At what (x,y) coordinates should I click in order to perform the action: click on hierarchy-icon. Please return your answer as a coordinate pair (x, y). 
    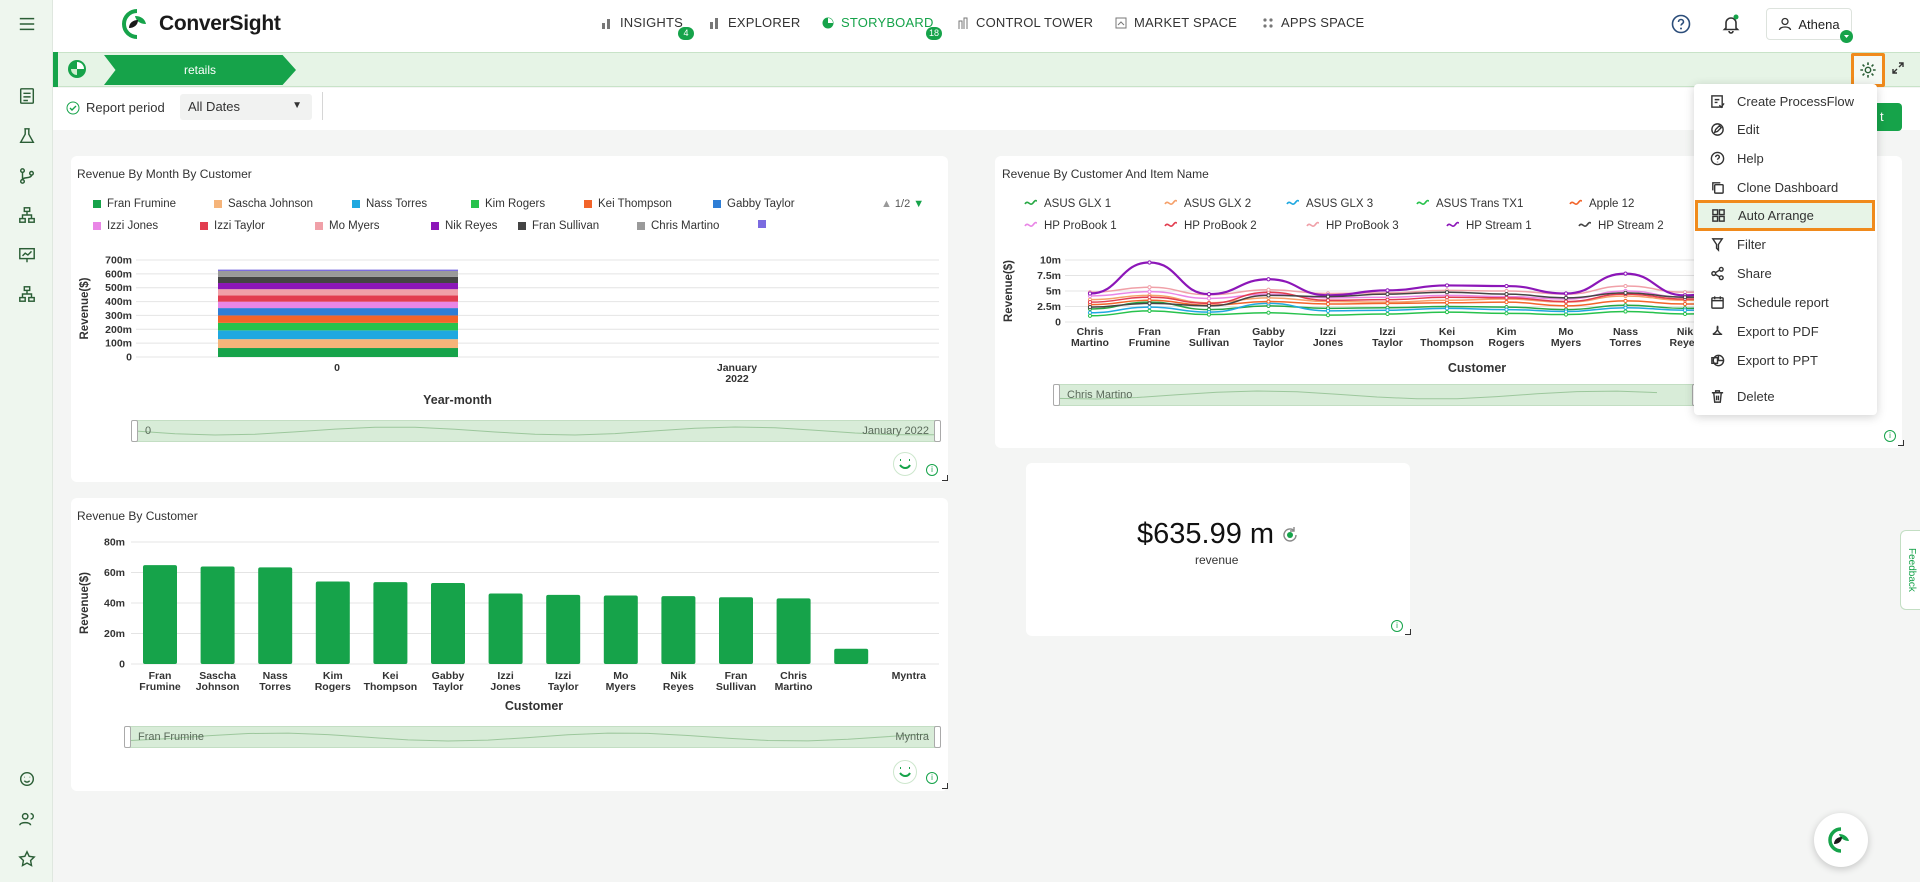
    Looking at the image, I should click on (27, 215).